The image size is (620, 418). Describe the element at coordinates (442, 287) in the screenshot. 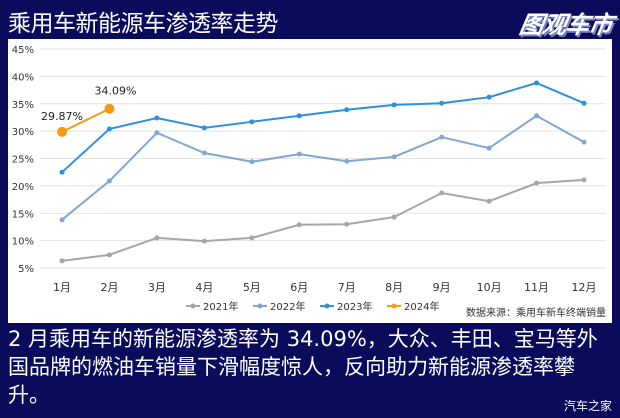

I see `x-tick-label: 9月` at that location.